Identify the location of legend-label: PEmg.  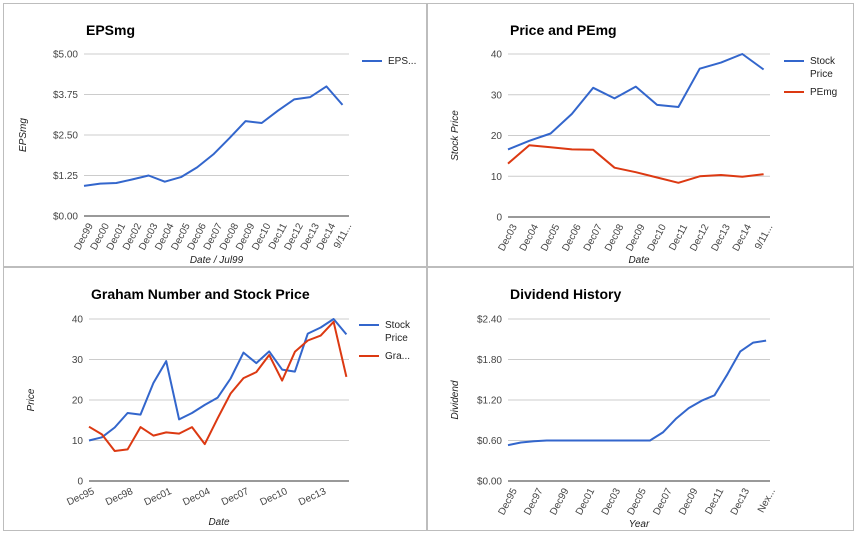
(823, 92).